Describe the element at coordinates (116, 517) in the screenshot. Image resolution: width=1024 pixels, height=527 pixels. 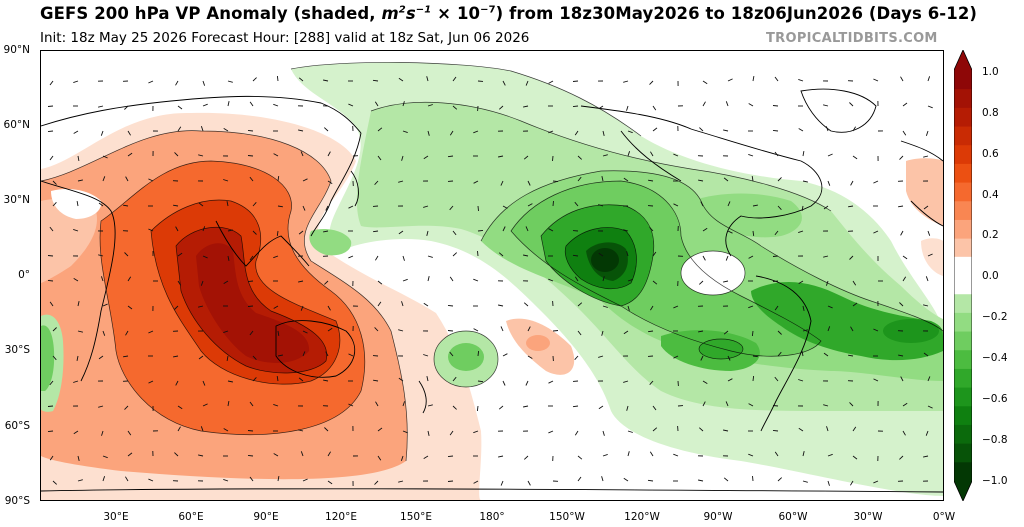
I see `x-axis-label-30e: 30°E` at that location.